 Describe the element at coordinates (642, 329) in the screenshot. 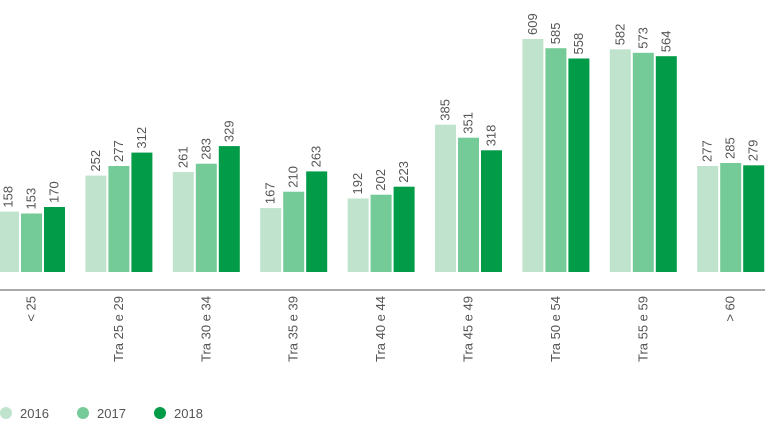

I see `category-label-tra-55-e-59: Tra 55 e 59` at that location.